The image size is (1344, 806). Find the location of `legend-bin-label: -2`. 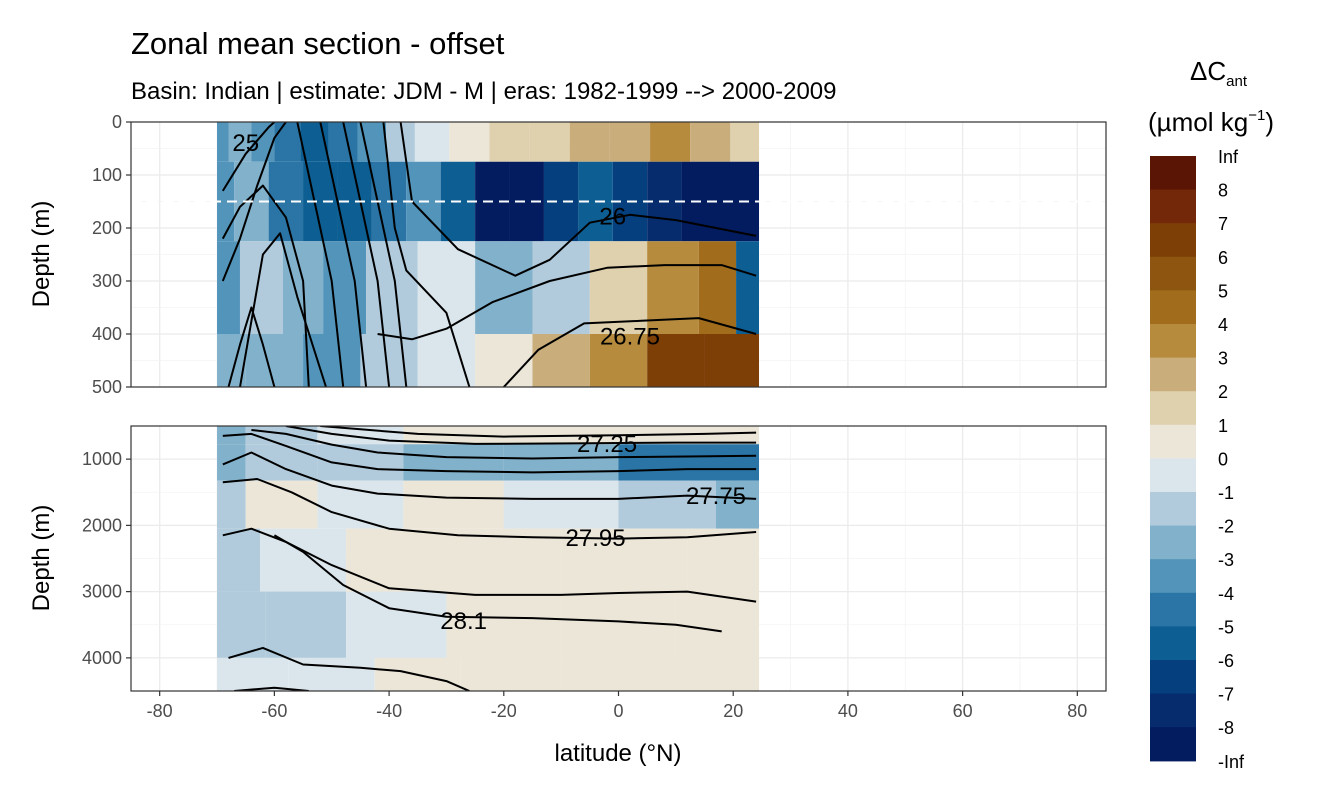

legend-bin-label: -2 is located at coordinates (1226, 527).